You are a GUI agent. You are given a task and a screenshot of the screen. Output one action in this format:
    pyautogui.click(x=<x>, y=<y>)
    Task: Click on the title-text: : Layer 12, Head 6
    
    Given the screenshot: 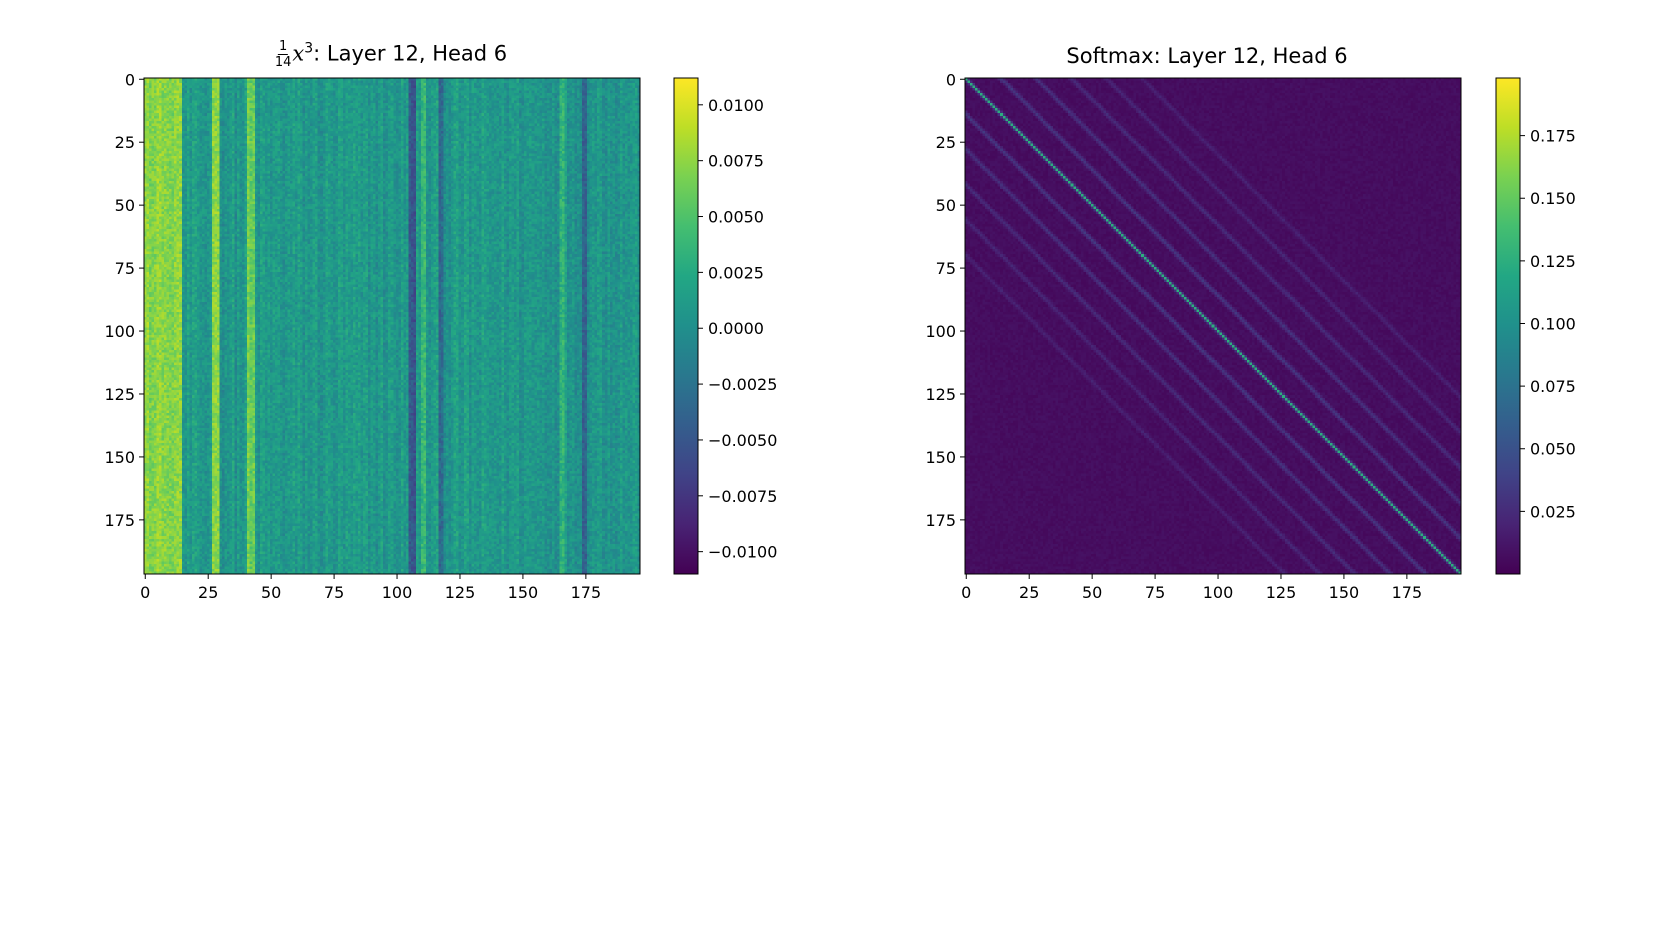 What is the action you would take?
    pyautogui.click(x=410, y=53)
    